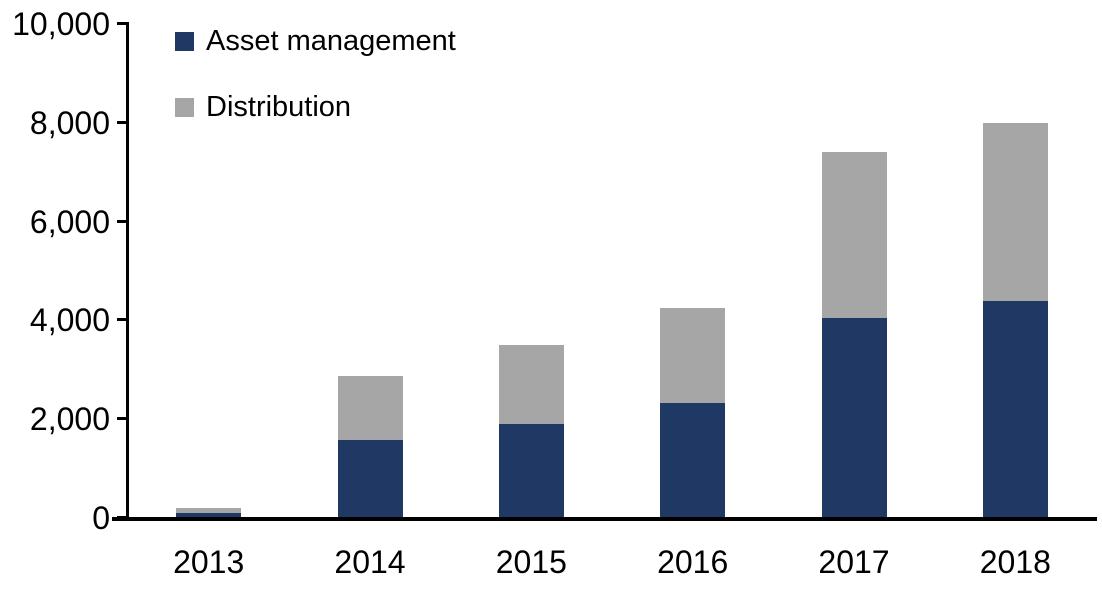 The width and height of the screenshot is (1102, 594). I want to click on x-axis-line, so click(604, 519).